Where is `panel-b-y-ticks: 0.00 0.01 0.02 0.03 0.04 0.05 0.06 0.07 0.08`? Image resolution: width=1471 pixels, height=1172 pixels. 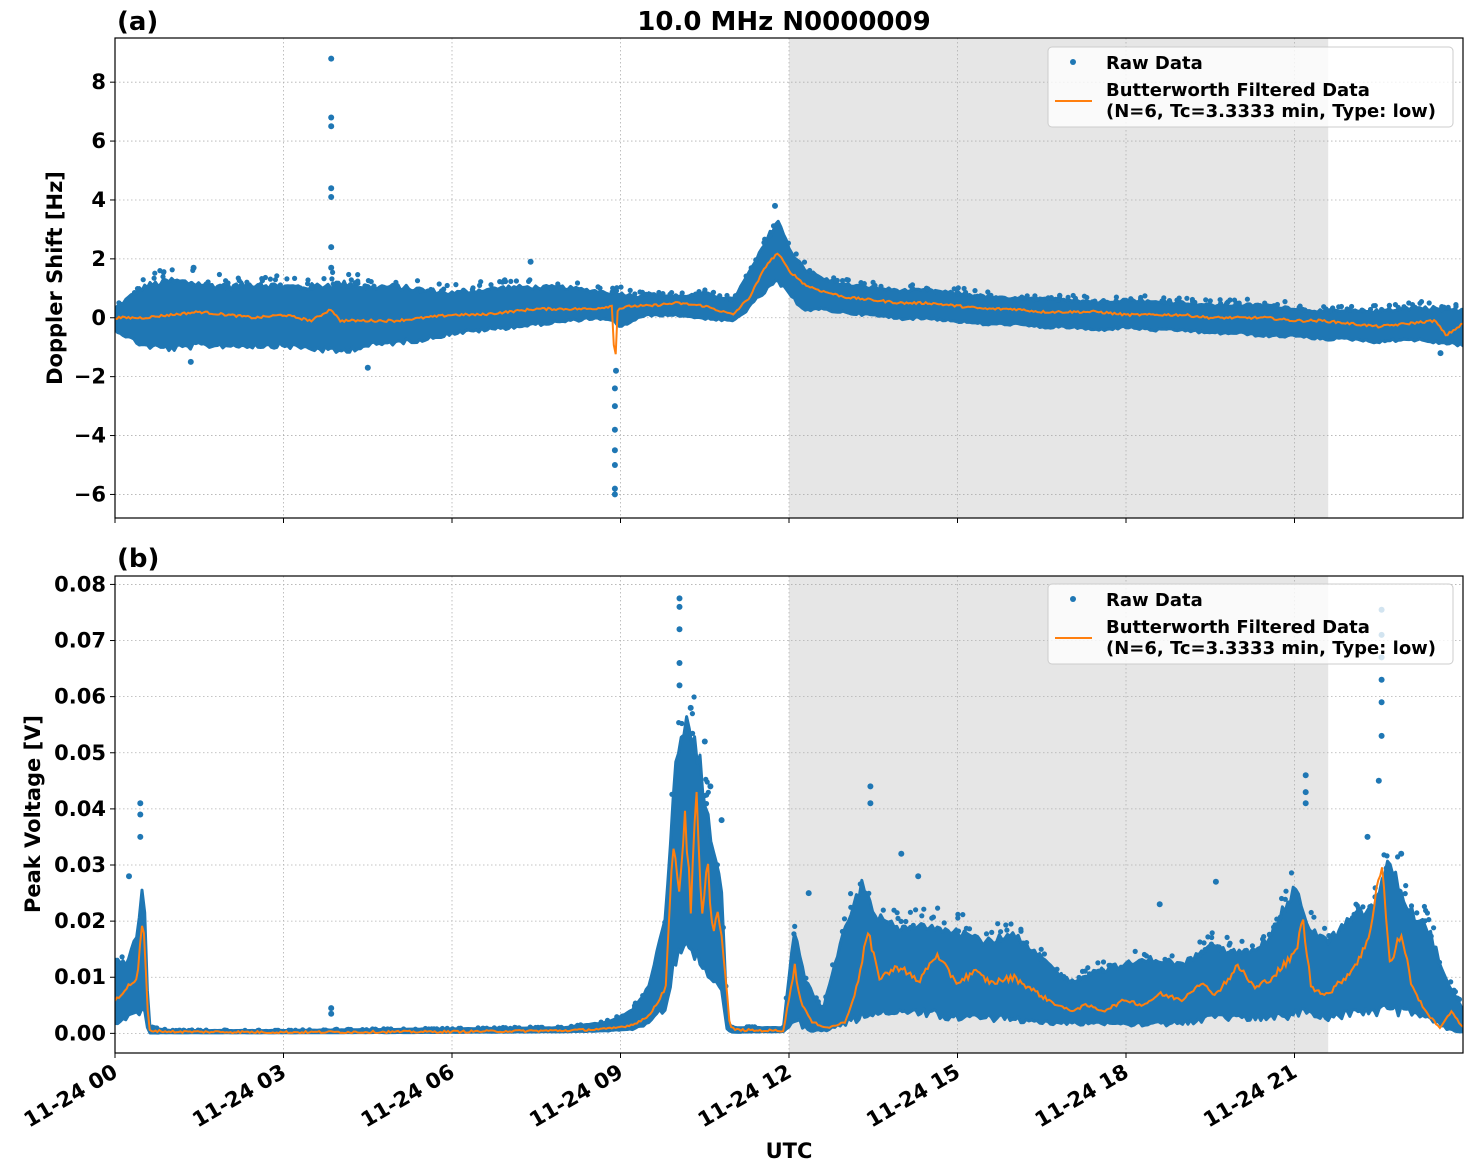 panel-b-y-ticks: 0.00 0.01 0.02 0.03 0.04 0.05 0.06 0.07 0.08 is located at coordinates (84, 808).